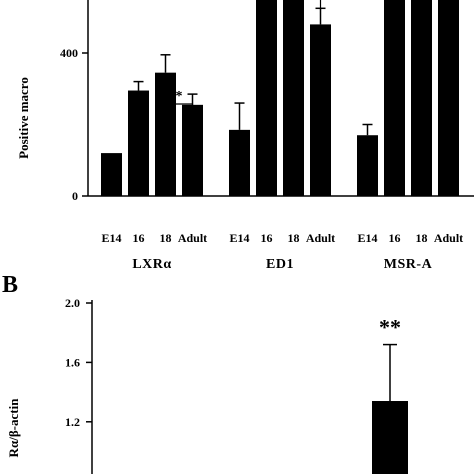 The height and width of the screenshot is (474, 474). Describe the element at coordinates (151, 264) in the screenshot. I see `panel-a-group-label: LXRα` at that location.